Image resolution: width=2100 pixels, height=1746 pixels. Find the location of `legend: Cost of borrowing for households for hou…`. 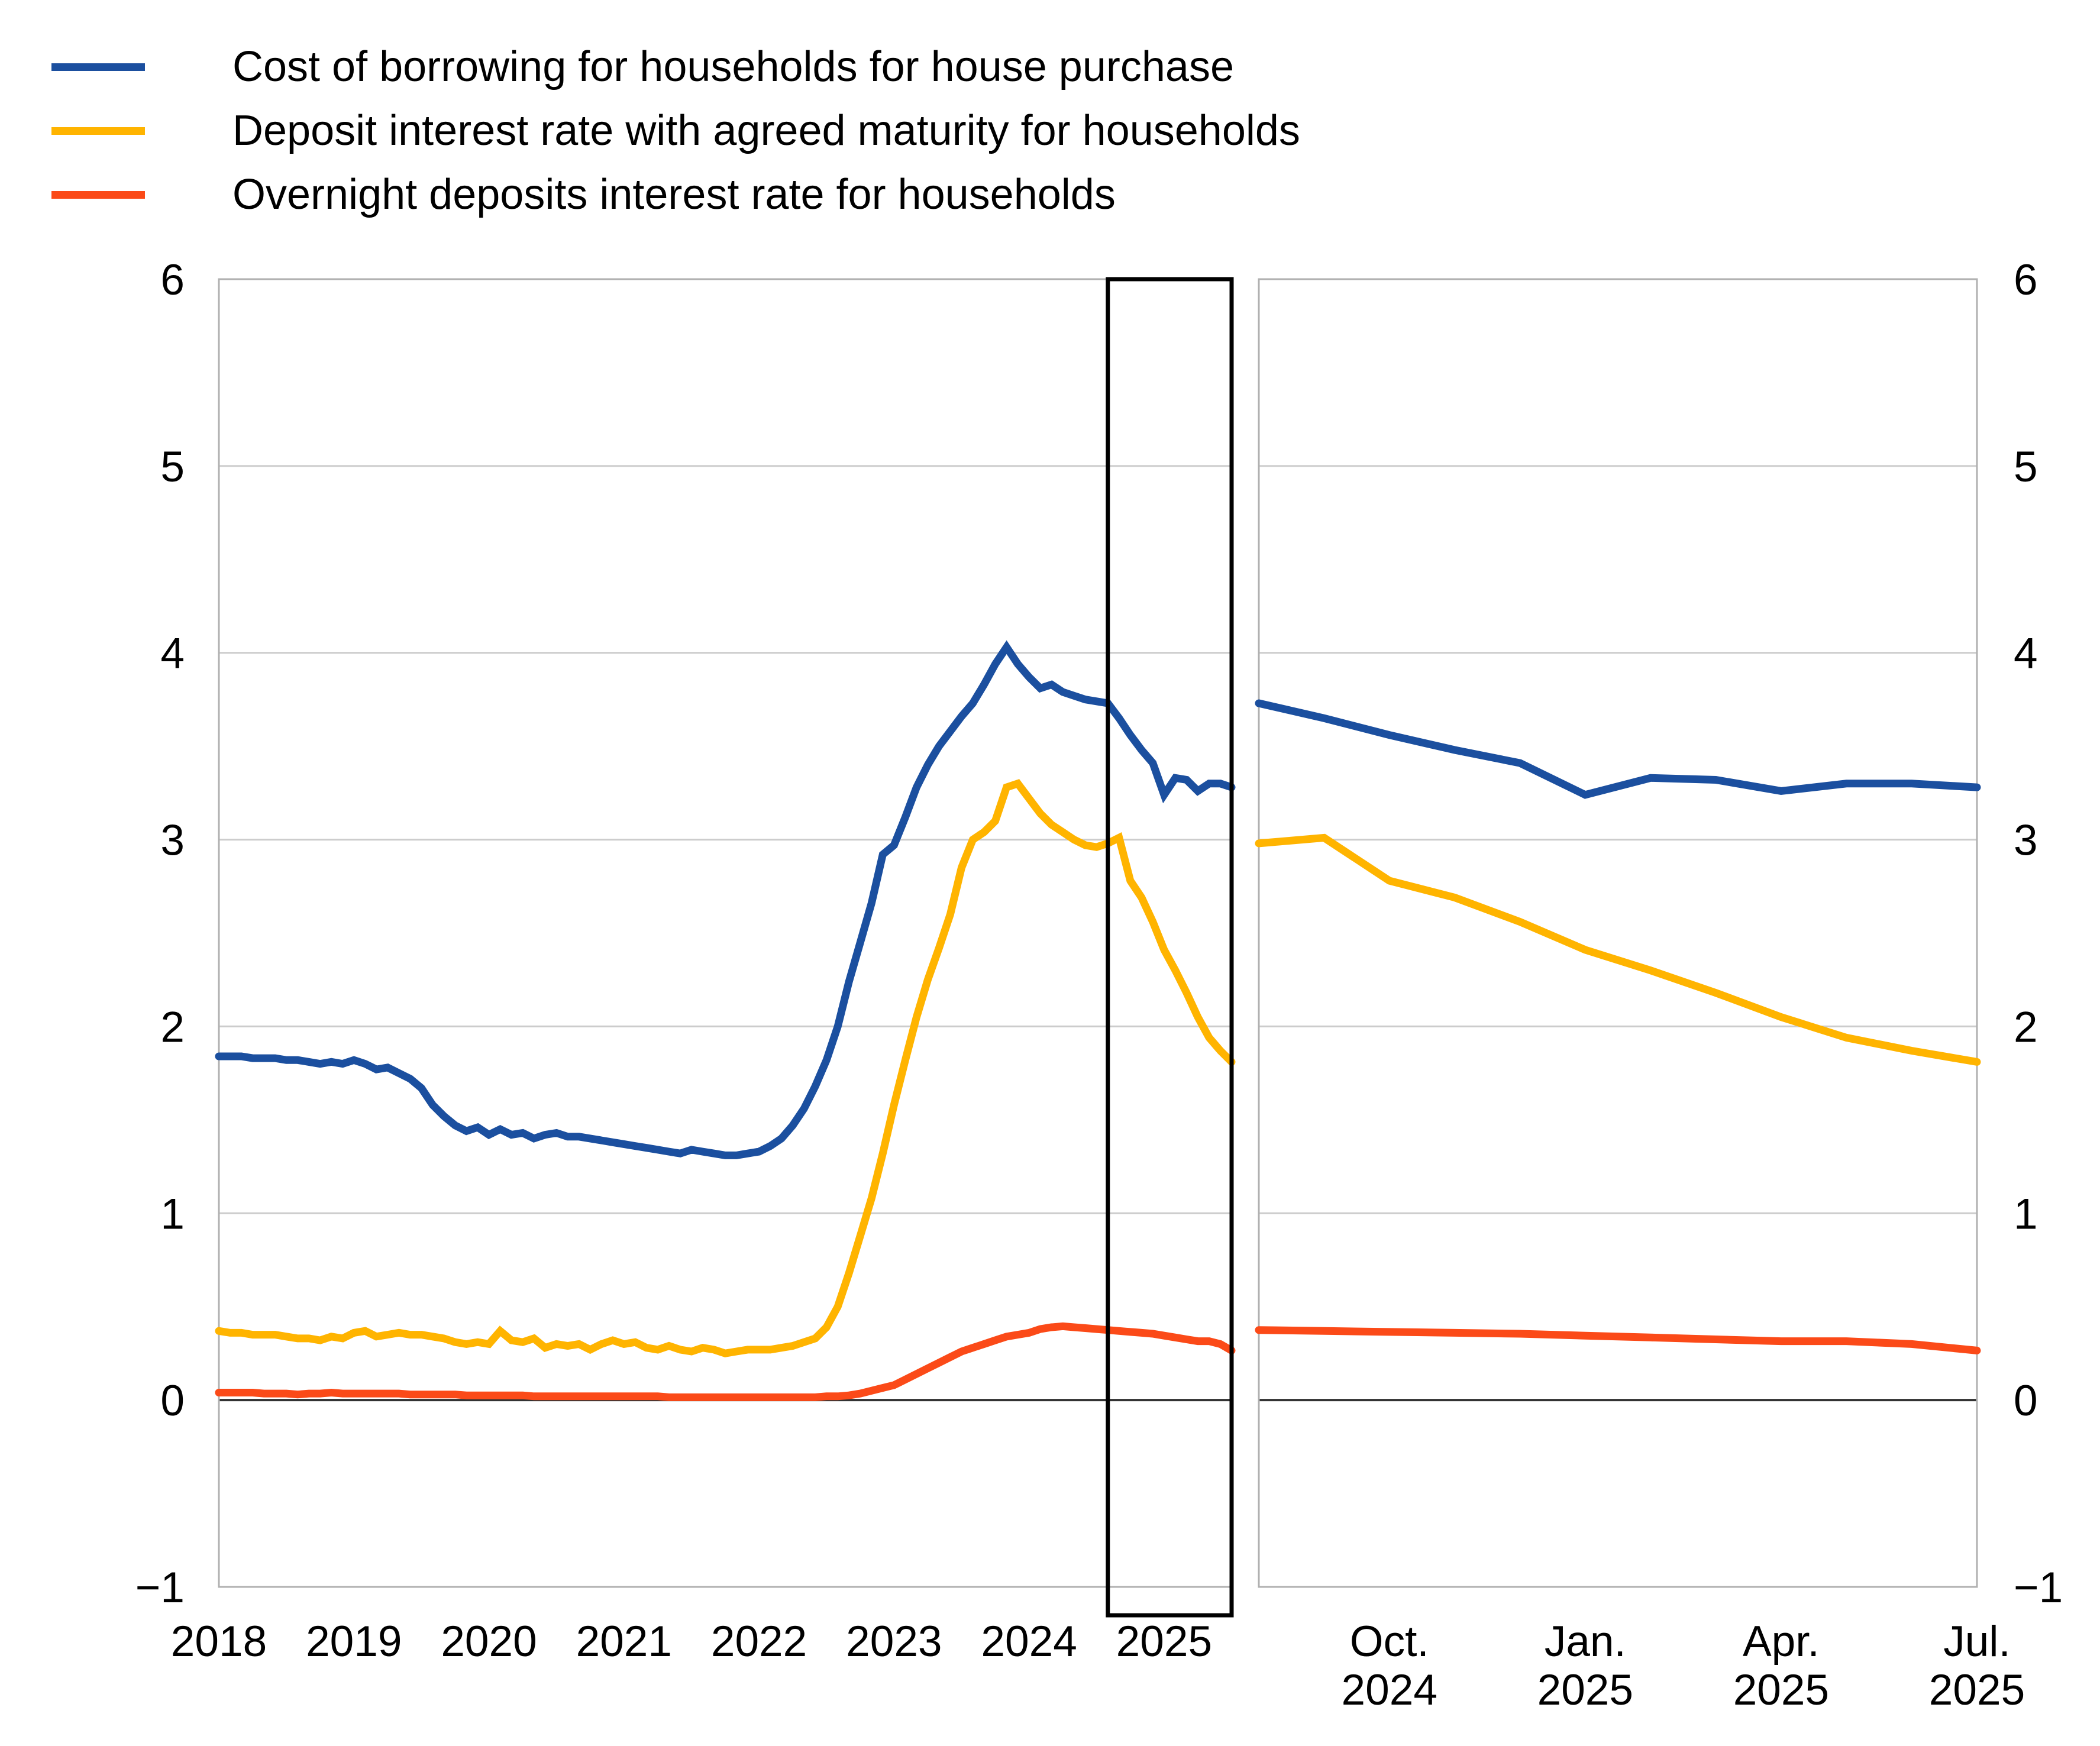

legend: Cost of borrowing for households for hou… is located at coordinates (675, 138).